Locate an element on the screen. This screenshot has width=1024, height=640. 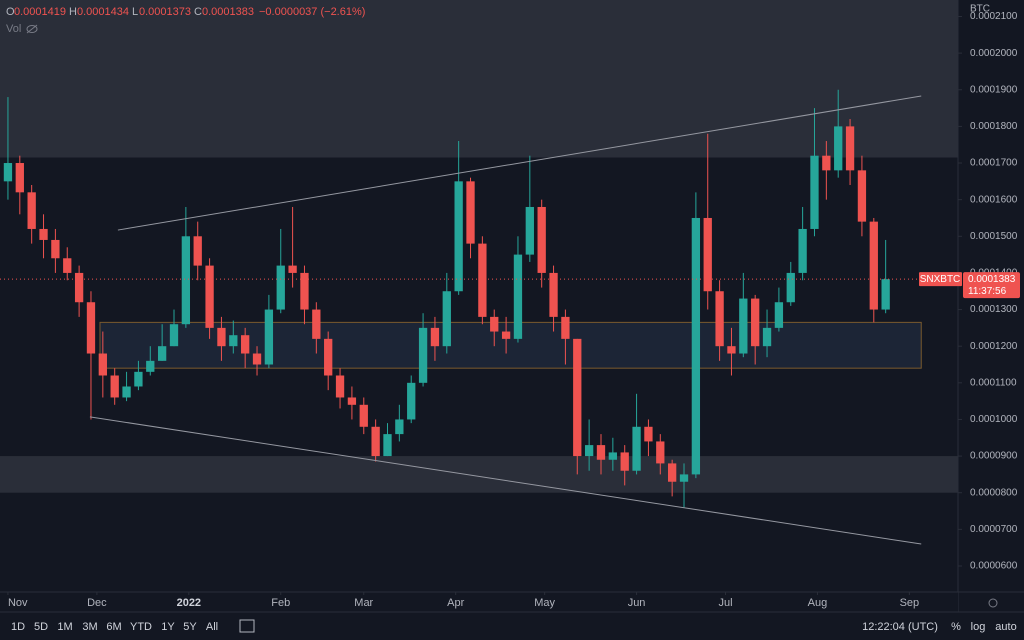
clock: 12:22:04 (UTC) is located at coordinates (900, 627).